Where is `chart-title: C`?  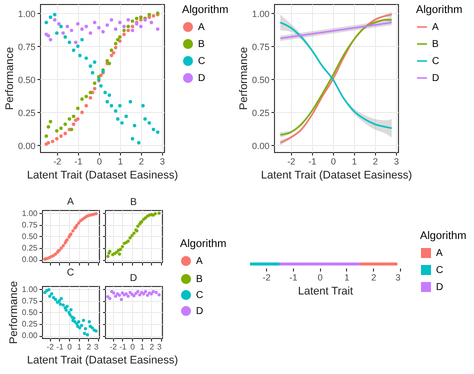 chart-title: C is located at coordinates (70, 273).